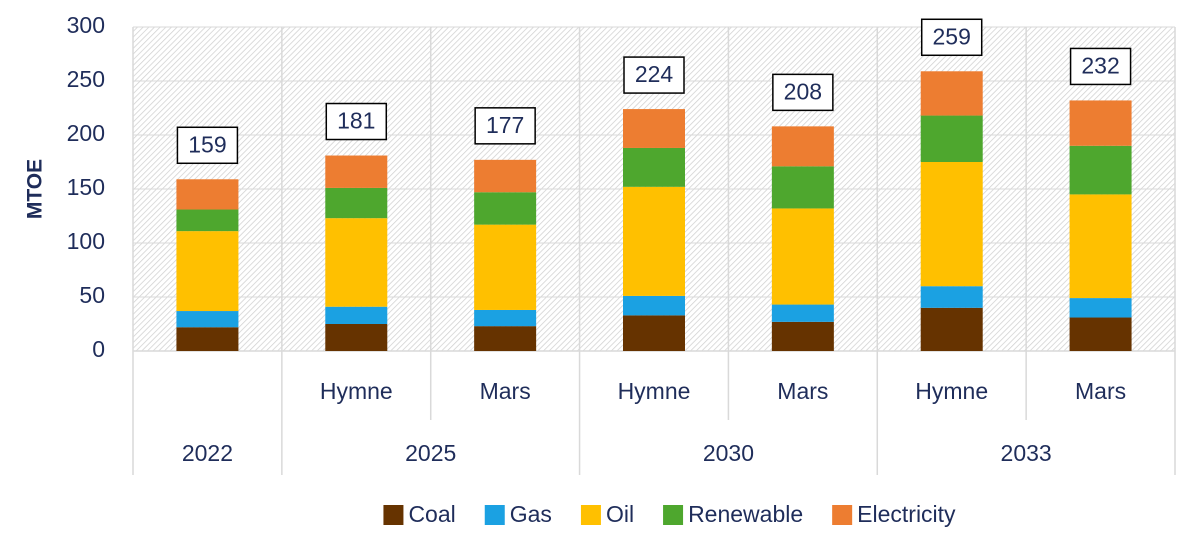 This screenshot has width=1179, height=534. Describe the element at coordinates (92, 295) in the screenshot. I see `y-tick-label: 50` at that location.